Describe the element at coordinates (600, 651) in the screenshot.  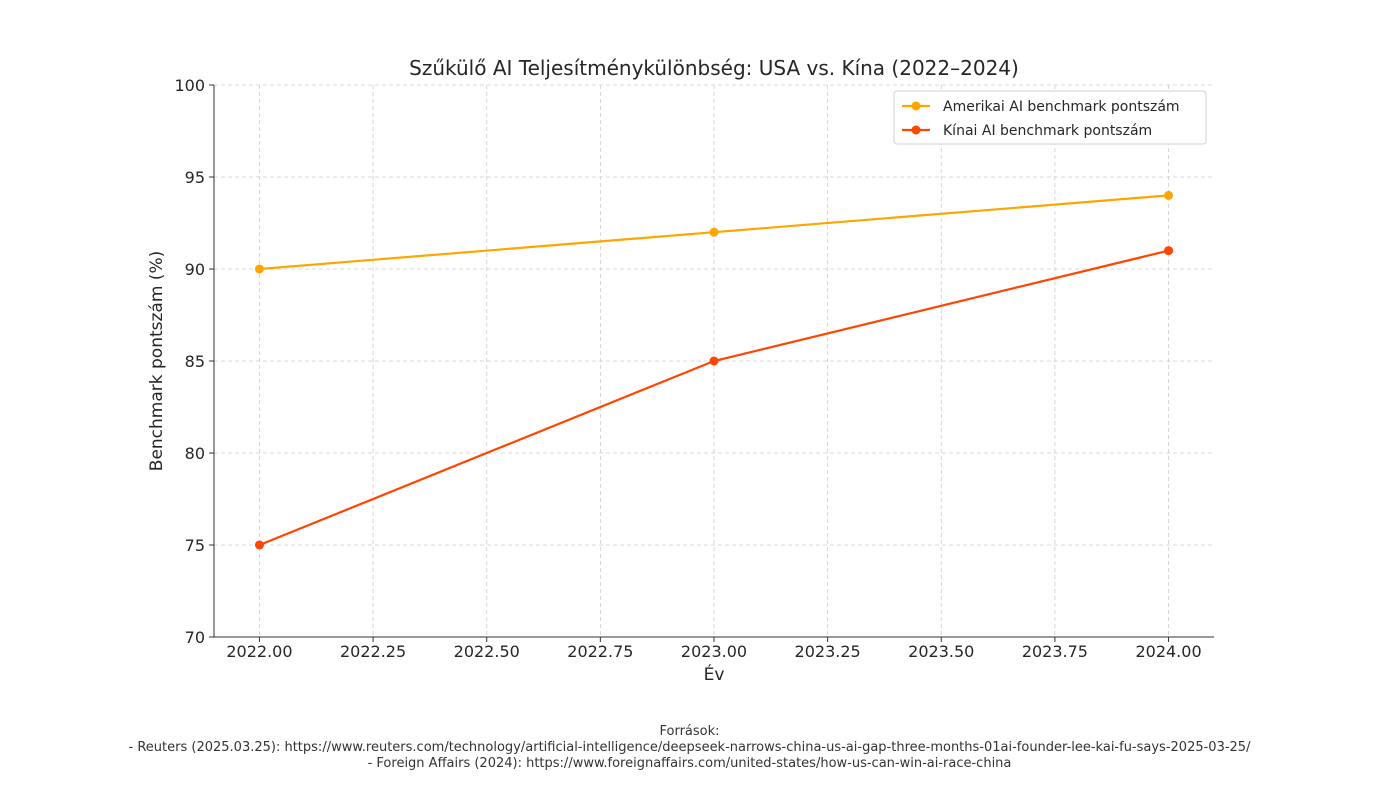
I see `x-tick-label: 2022.75` at that location.